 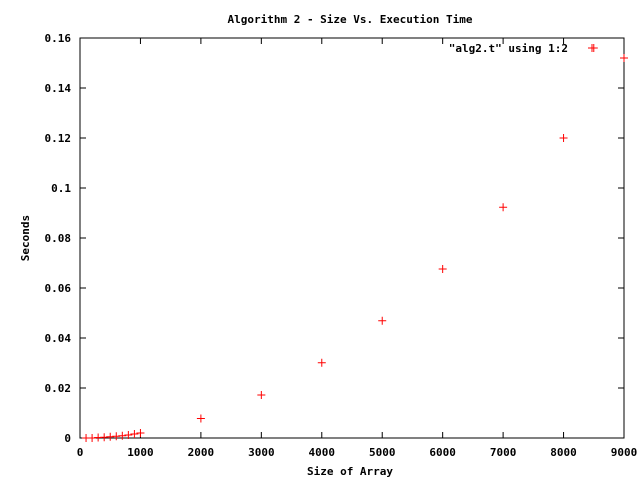 I want to click on x-tick-label: 6000, so click(x=442, y=452).